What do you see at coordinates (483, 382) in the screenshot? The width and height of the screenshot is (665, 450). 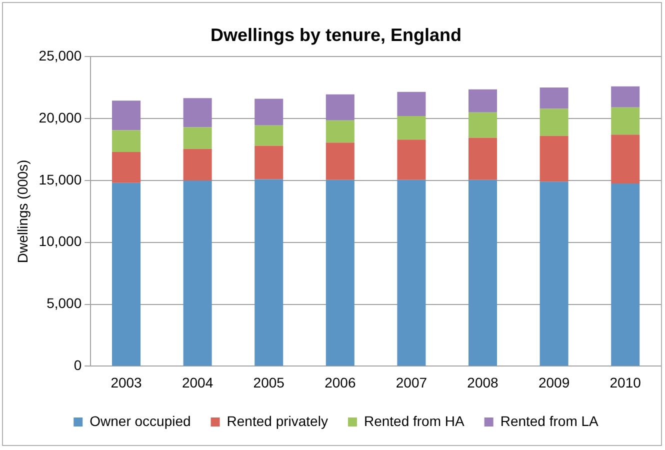 I see `x-tick-label: 2008` at bounding box center [483, 382].